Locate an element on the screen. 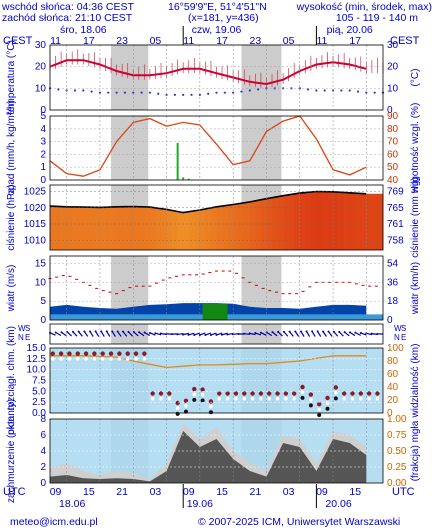 The width and height of the screenshot is (434, 530). hour-tick-bottom: 09 is located at coordinates (56, 492).